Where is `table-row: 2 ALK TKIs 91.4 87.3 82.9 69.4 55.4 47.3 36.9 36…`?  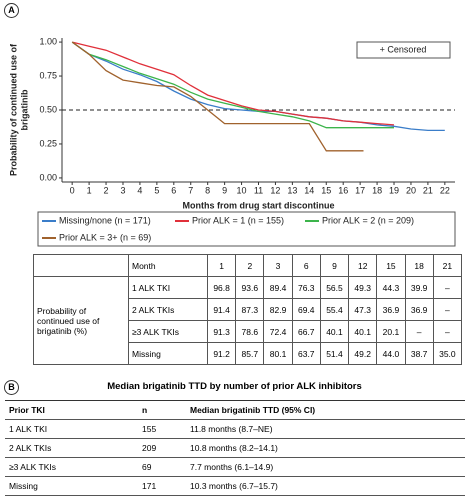 table-row: 2 ALK TKIs 91.4 87.3 82.9 69.4 55.4 47.3 36.9 36… is located at coordinates (248, 309).